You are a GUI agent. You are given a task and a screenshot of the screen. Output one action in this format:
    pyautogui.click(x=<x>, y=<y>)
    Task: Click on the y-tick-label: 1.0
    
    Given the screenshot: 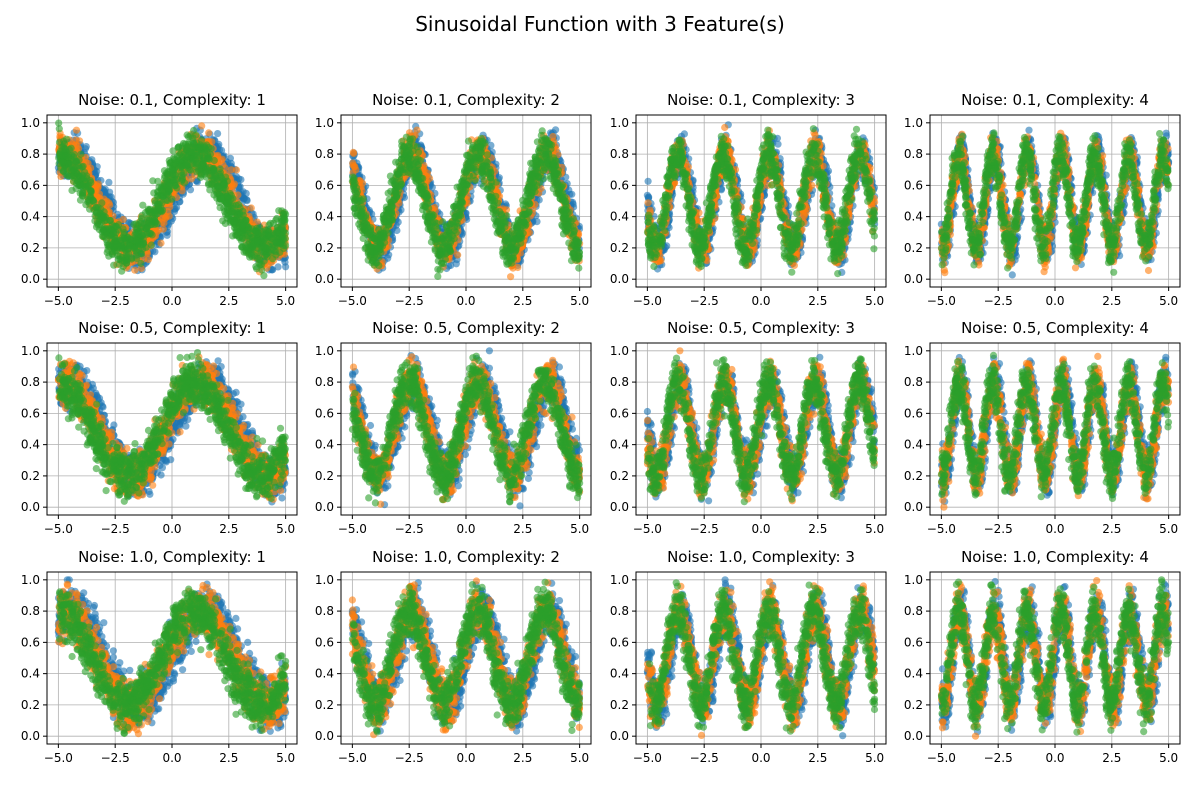 What is the action you would take?
    pyautogui.click(x=30, y=123)
    